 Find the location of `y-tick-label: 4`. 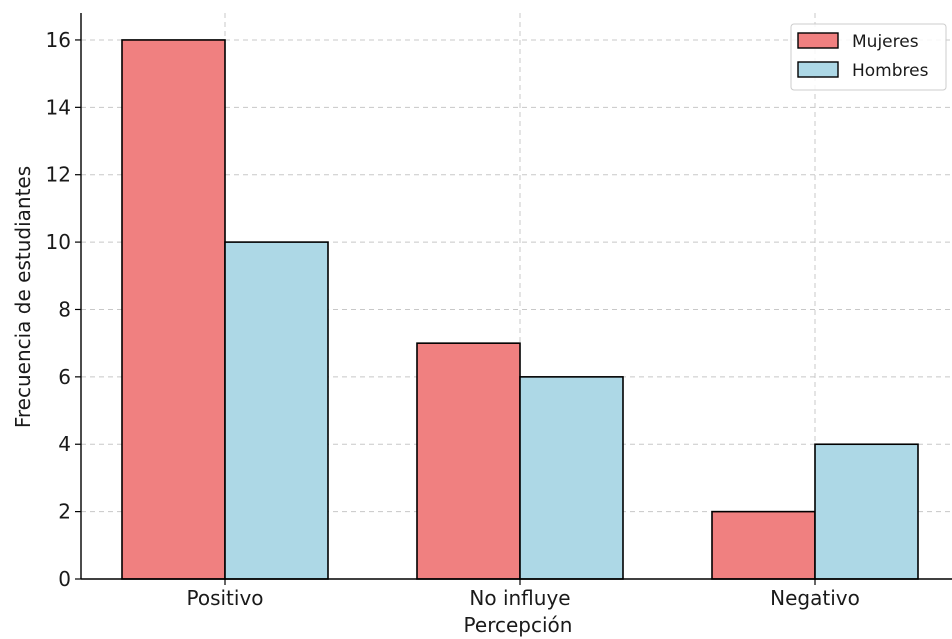

y-tick-label: 4 is located at coordinates (64, 444).